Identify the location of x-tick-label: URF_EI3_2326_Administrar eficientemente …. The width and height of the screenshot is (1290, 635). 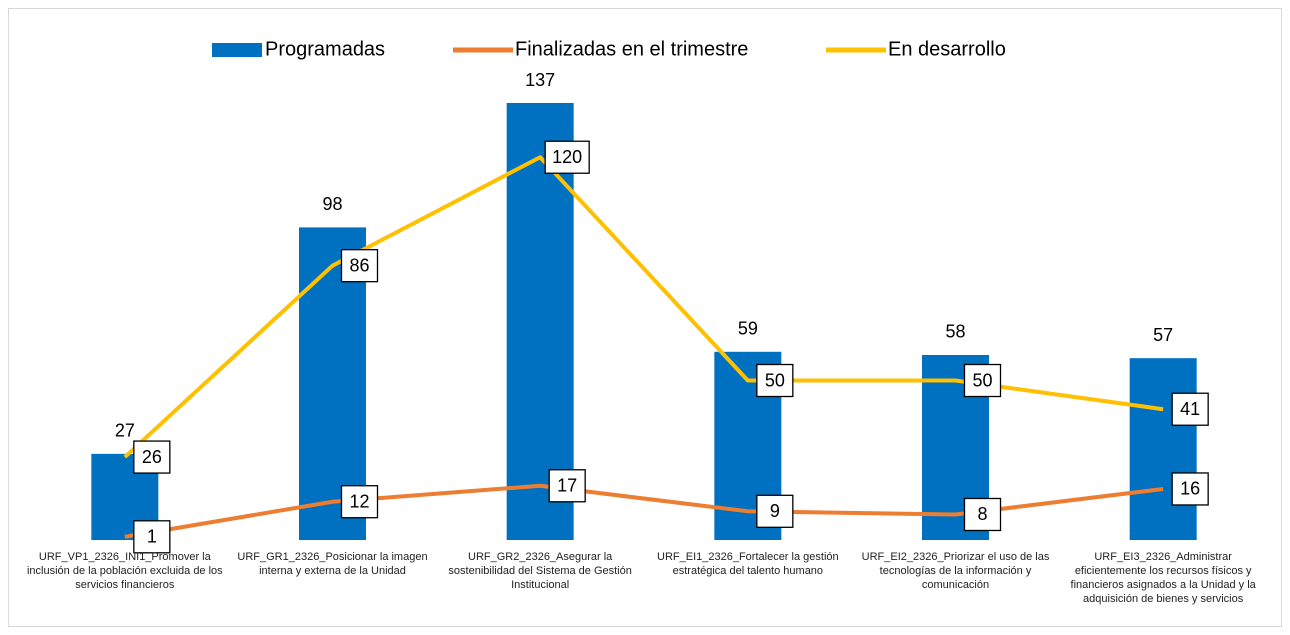
(1163, 578).